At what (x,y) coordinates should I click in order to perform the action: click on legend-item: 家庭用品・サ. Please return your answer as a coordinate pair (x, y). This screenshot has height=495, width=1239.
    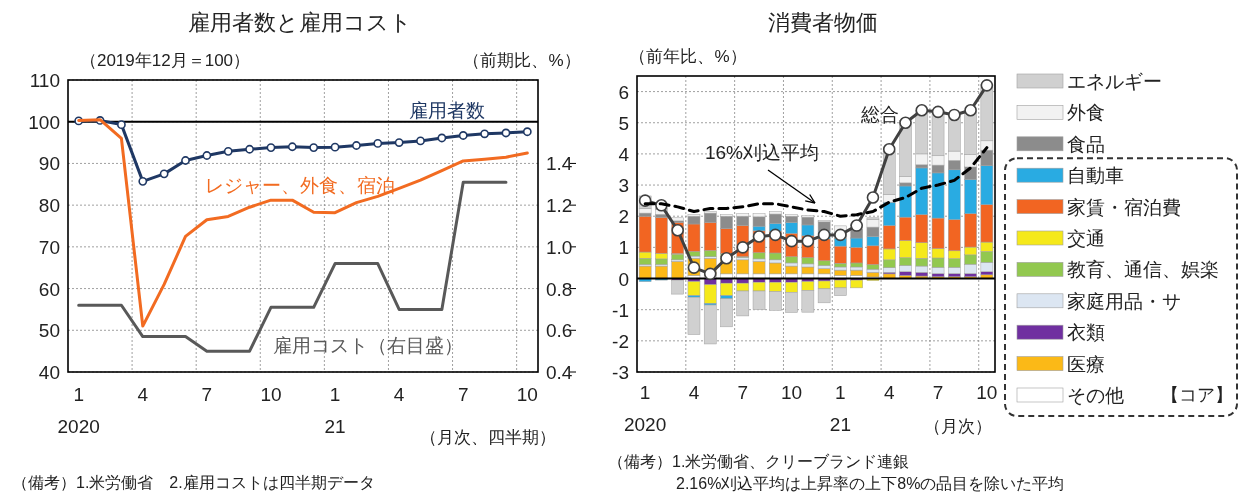
    Looking at the image, I should click on (1124, 301).